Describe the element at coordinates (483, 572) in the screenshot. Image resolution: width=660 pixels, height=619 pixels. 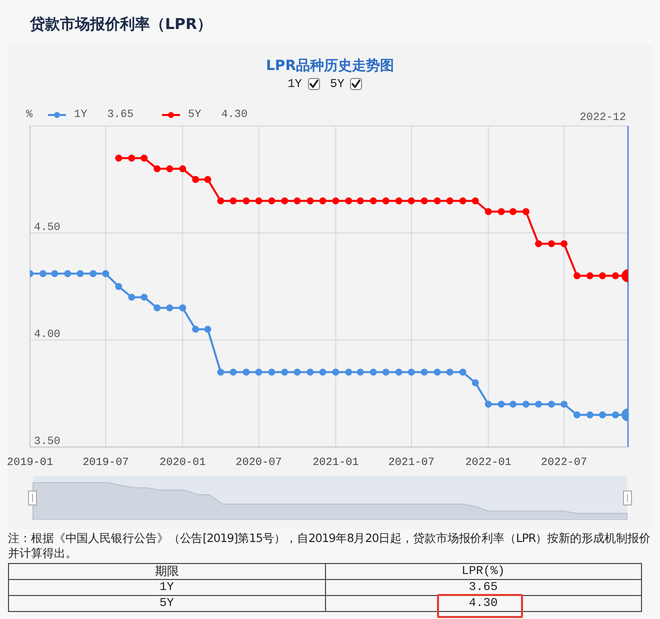
I see `text: LPR(%)` at that location.